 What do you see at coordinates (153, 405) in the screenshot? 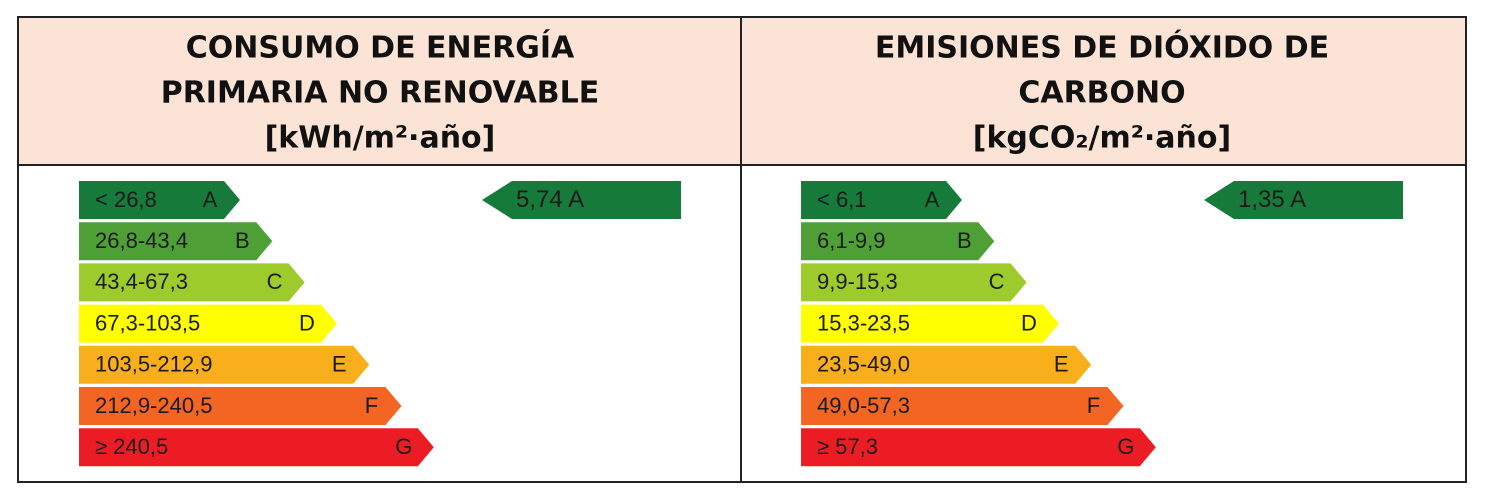
I see `rating-range: 212,9-240,5` at bounding box center [153, 405].